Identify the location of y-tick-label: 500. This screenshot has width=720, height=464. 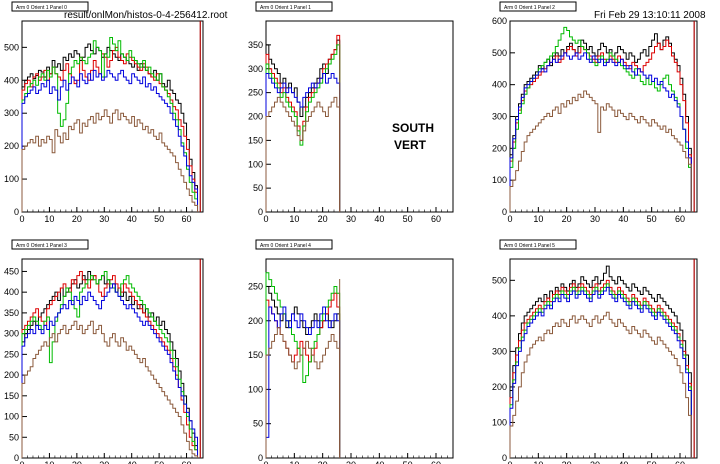
(499, 280).